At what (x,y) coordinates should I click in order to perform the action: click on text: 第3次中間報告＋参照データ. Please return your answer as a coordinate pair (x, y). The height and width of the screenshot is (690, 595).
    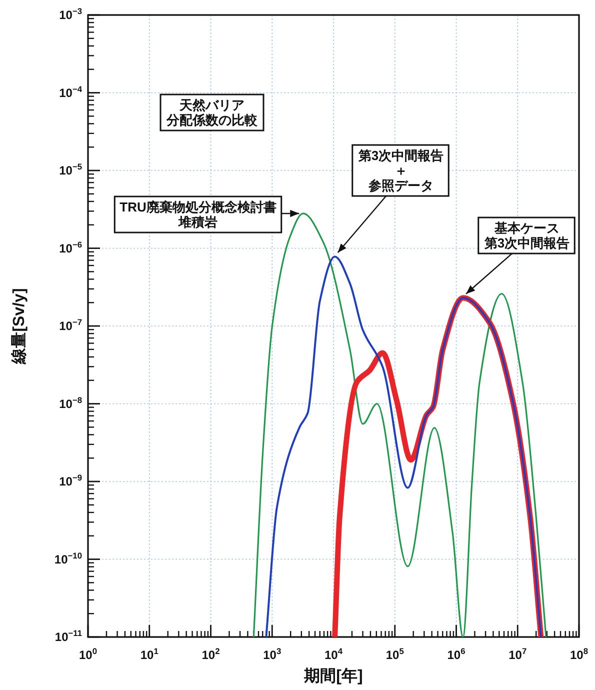
    Looking at the image, I should click on (400, 170).